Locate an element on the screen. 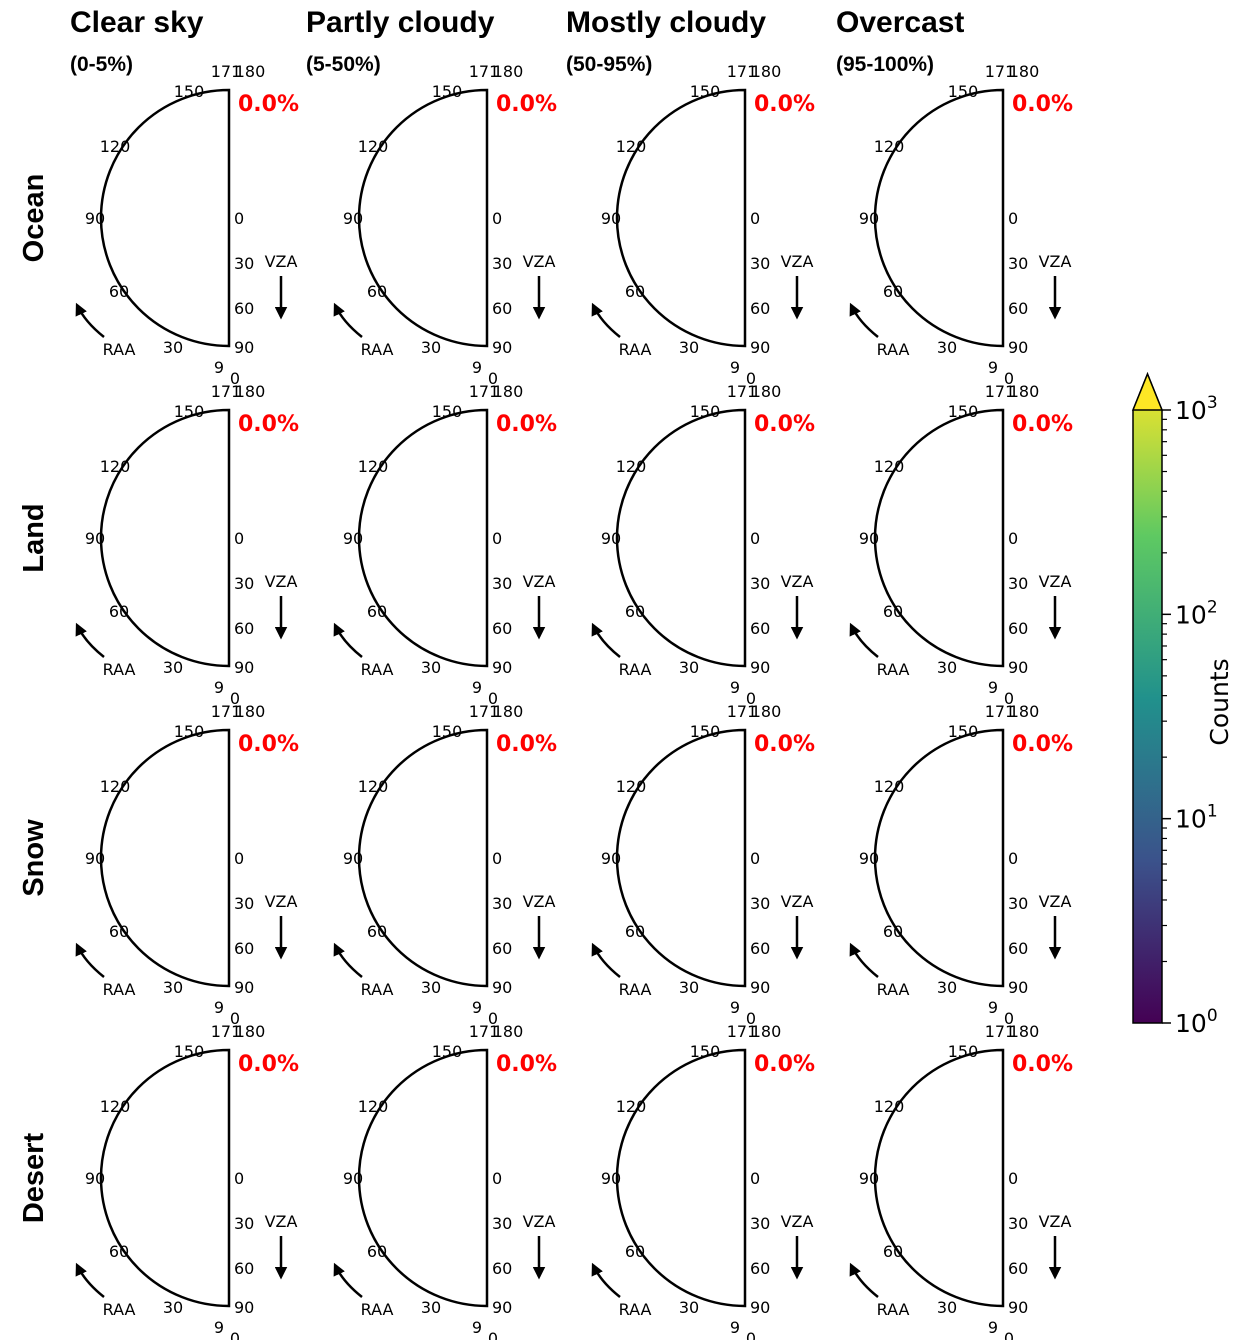 The width and height of the screenshot is (1256, 1340). colorbar-body is located at coordinates (1147, 697).